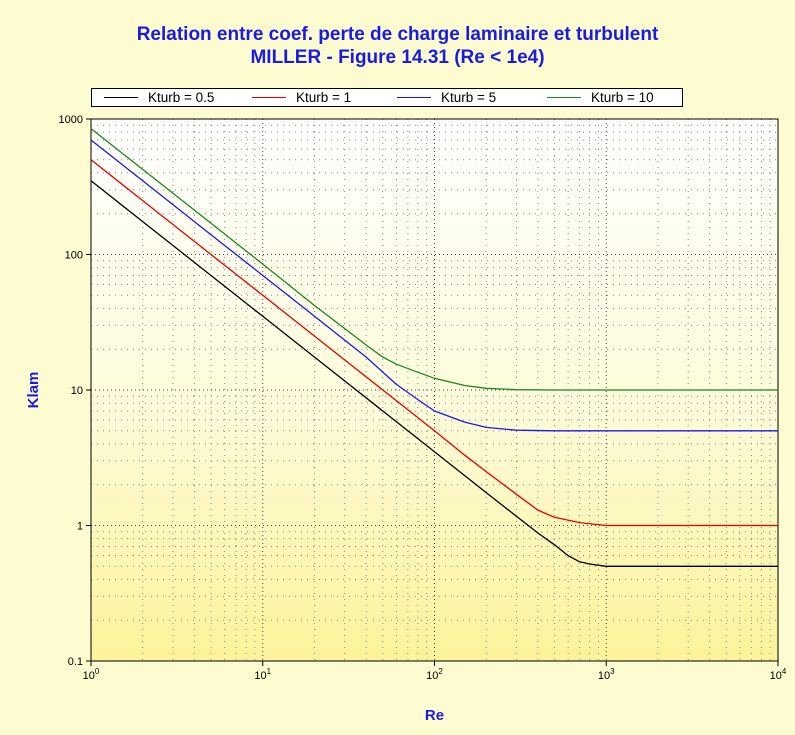  Describe the element at coordinates (33, 390) in the screenshot. I see `y-axis-title: Klam` at that location.